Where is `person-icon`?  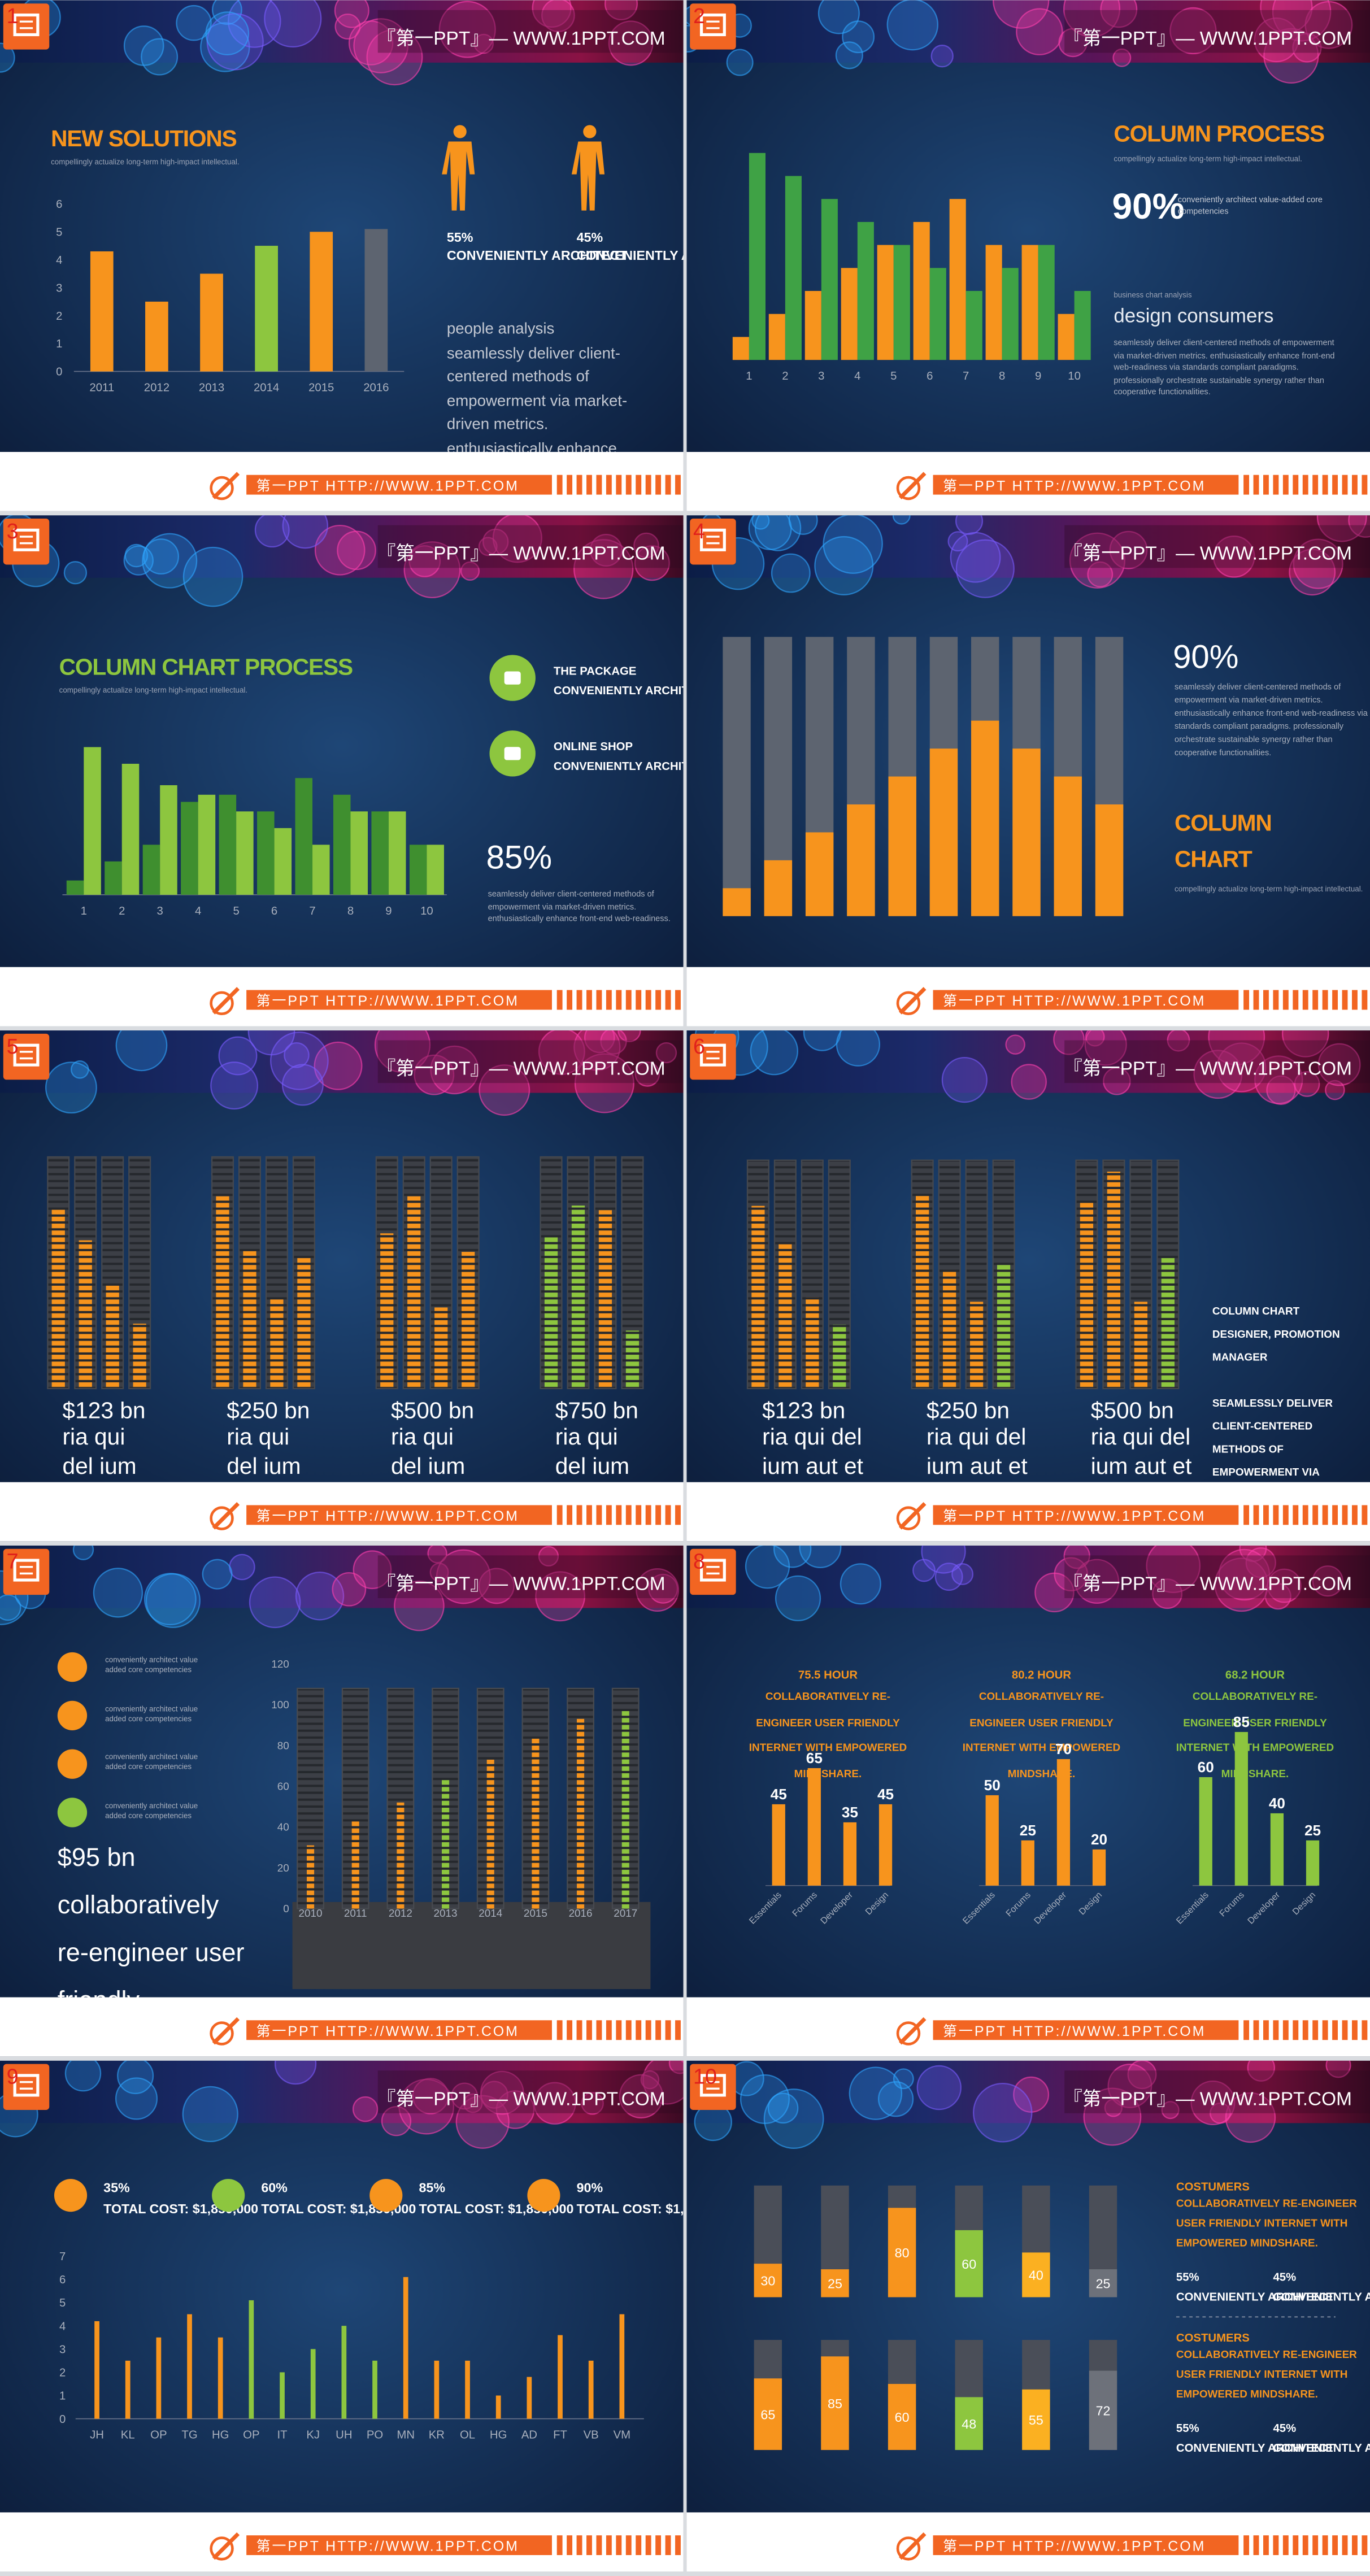 person-icon is located at coordinates (458, 176).